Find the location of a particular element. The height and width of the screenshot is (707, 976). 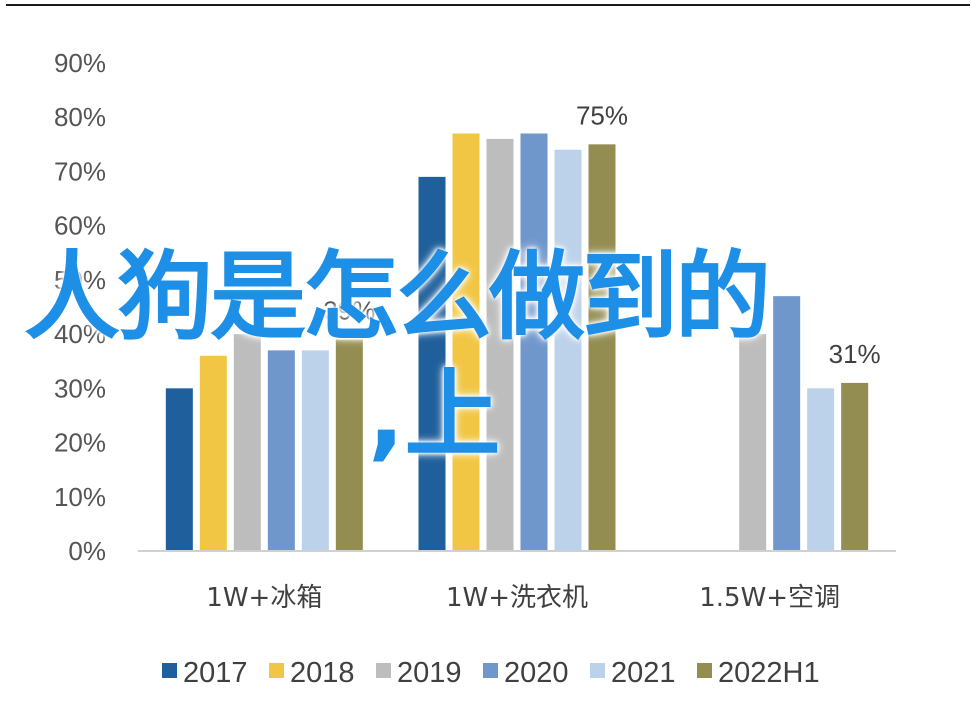

y-tick-label: 90% is located at coordinates (80, 63).